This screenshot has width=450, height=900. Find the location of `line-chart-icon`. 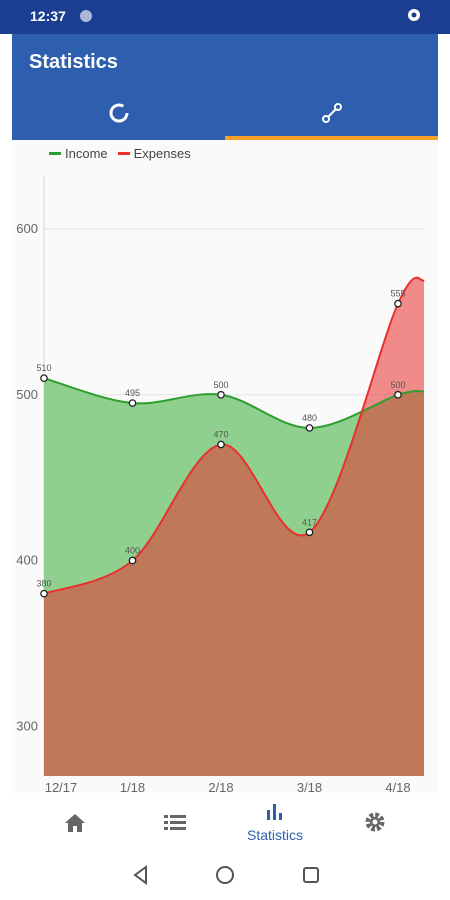

line-chart-icon is located at coordinates (332, 113).